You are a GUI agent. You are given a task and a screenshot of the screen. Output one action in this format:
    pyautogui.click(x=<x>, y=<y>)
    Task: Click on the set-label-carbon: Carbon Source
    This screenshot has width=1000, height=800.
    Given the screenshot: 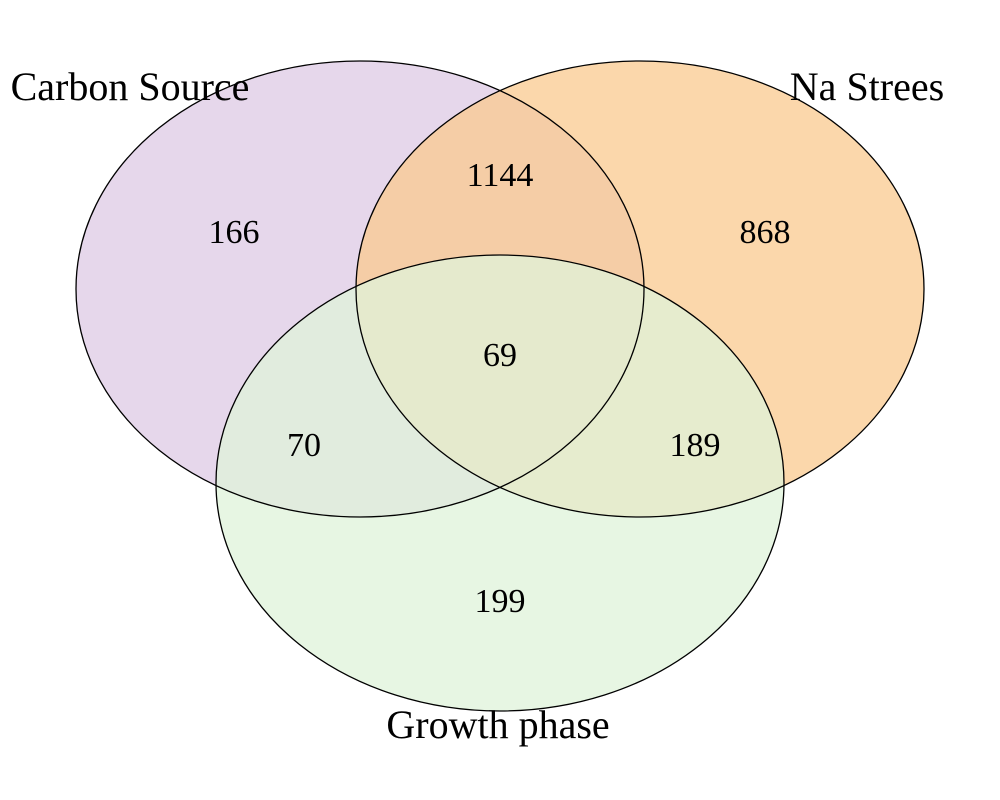 What is the action you would take?
    pyautogui.click(x=130, y=86)
    